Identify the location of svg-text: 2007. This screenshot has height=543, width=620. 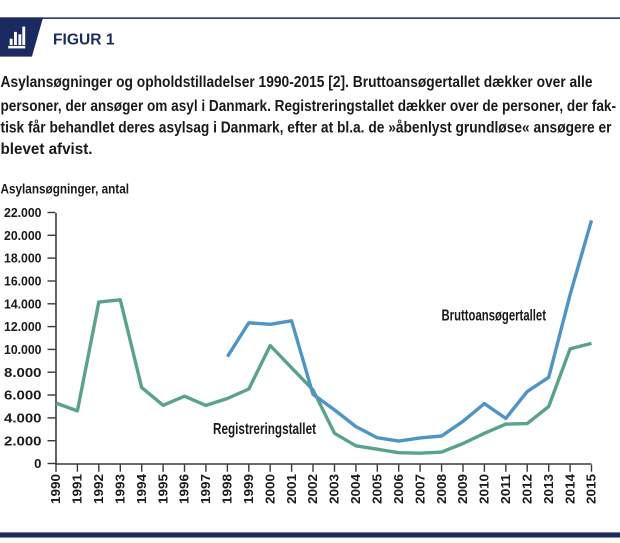
(419, 489).